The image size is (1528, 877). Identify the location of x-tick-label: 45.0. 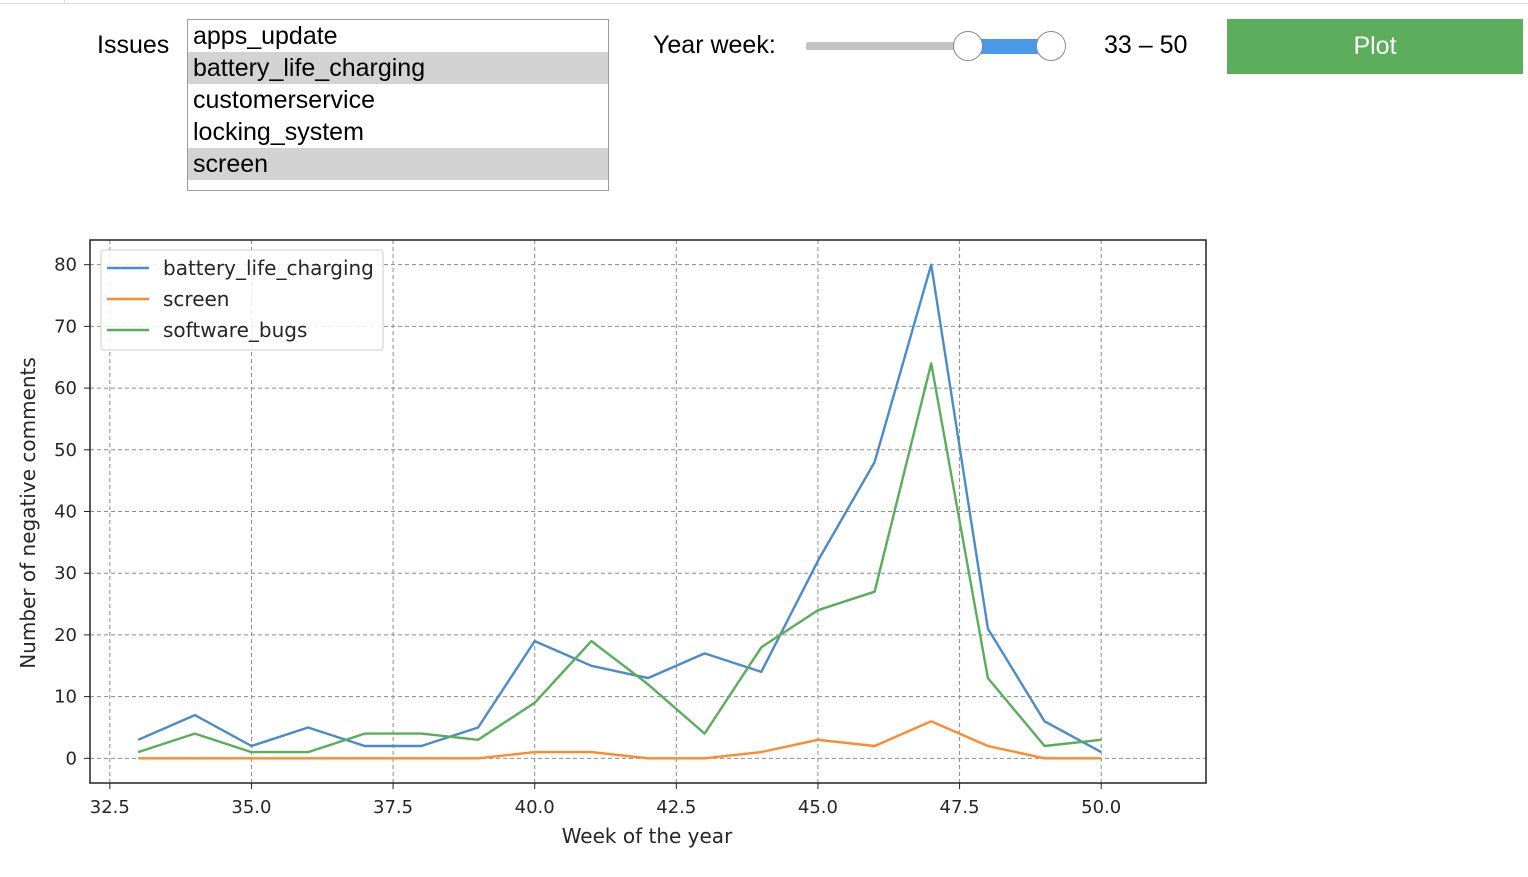
(818, 807).